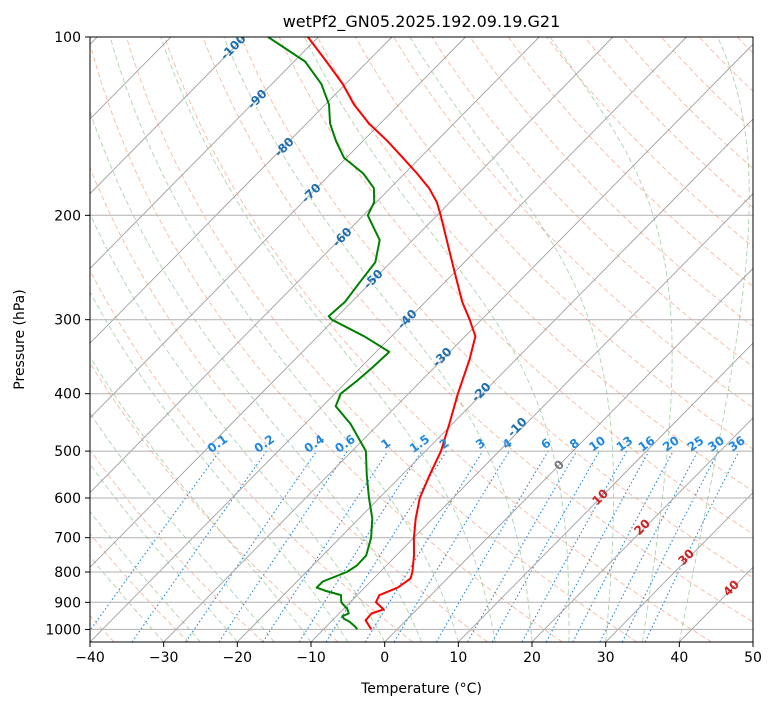 This screenshot has width=775, height=708. I want to click on chart-title: wetPf2_GN05.2025.192.09.19.G21, so click(422, 22).